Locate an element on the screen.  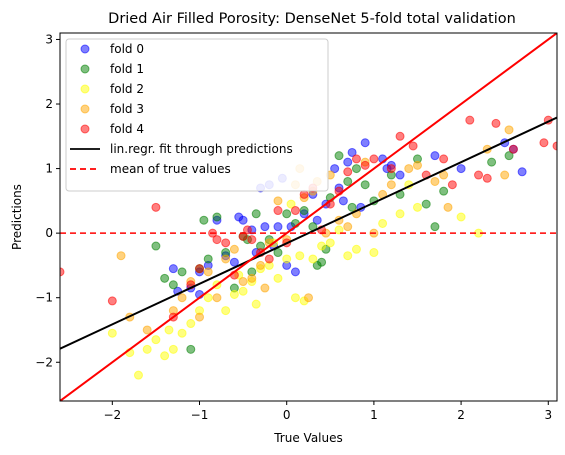
y-tick-label: 2 is located at coordinates (49, 104).